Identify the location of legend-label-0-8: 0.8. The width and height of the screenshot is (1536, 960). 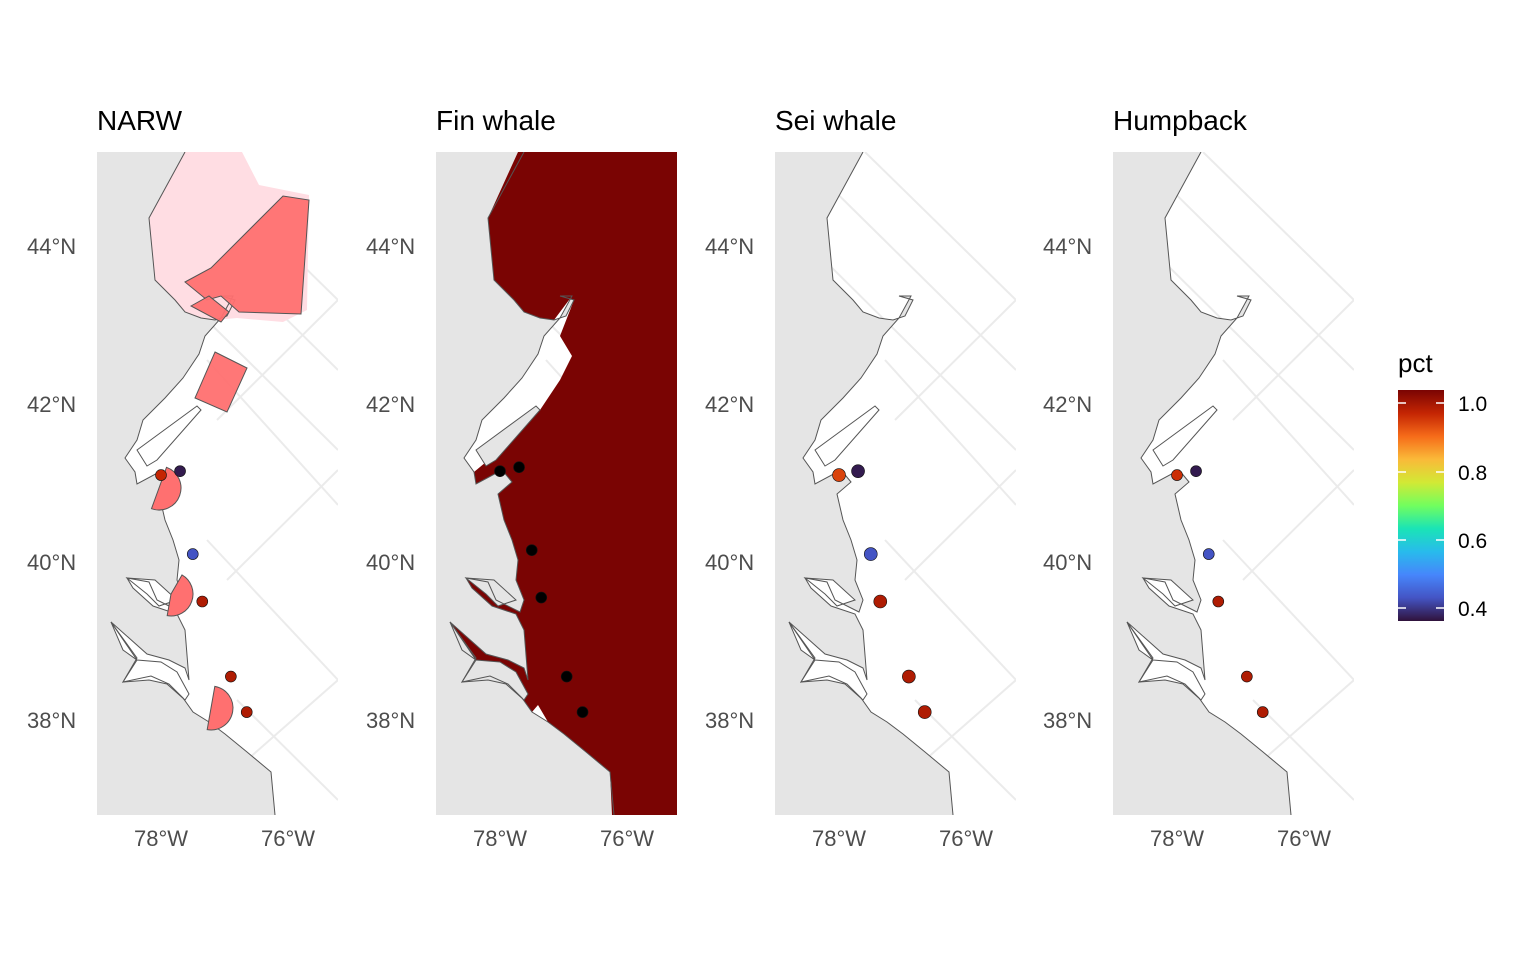
(1472, 473).